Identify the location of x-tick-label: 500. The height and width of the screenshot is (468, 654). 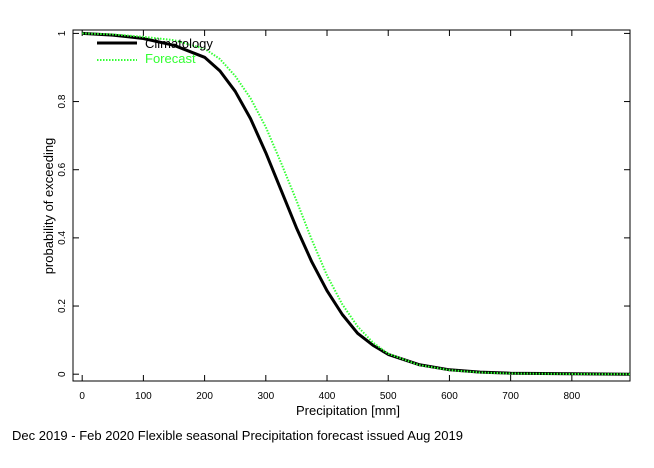
(388, 396).